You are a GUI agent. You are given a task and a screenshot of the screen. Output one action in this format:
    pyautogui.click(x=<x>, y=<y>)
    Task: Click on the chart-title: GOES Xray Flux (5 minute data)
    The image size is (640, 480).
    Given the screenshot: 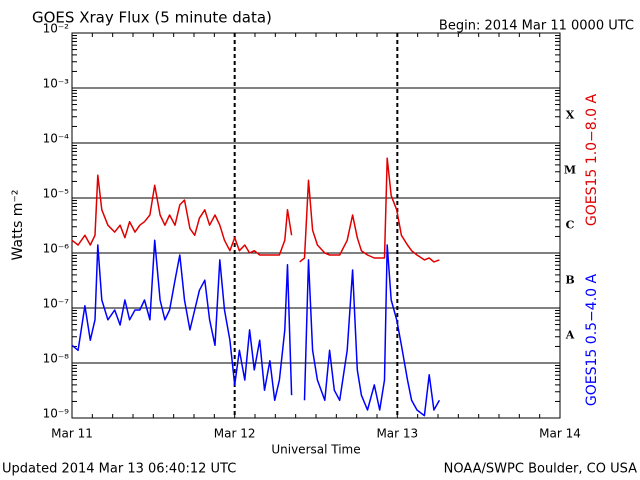 What is the action you would take?
    pyautogui.click(x=152, y=18)
    